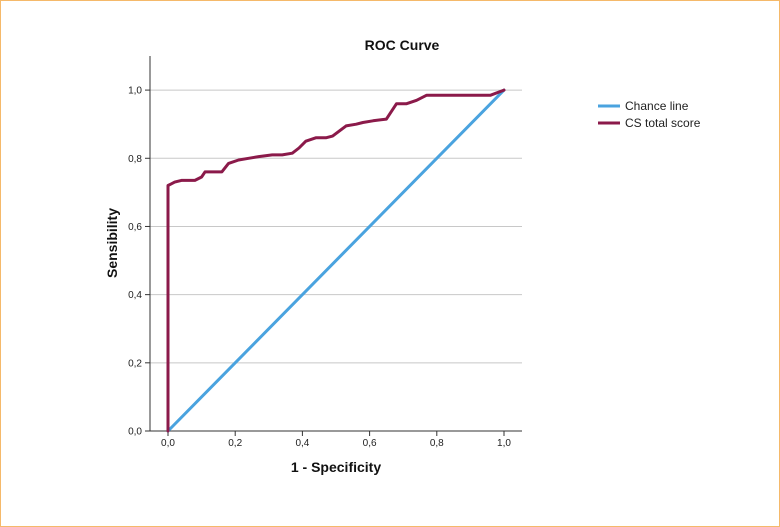 The image size is (780, 527). What do you see at coordinates (336, 440) in the screenshot?
I see `x-axis-ticks: 0,0 0,2 0,4 0,6 0,8 1,0` at bounding box center [336, 440].